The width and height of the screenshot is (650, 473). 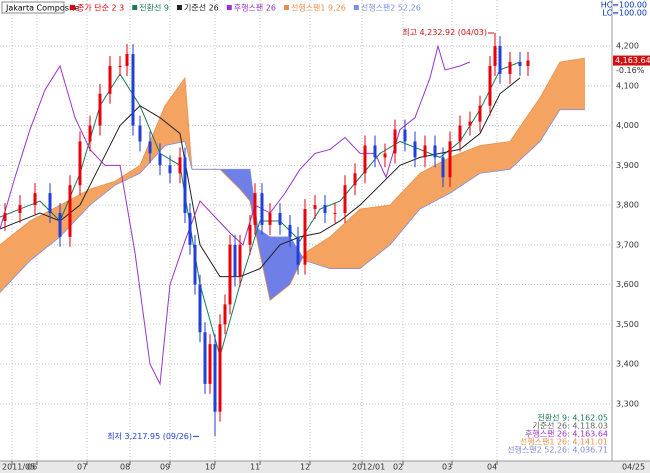 I want to click on x-tick-label: 09, so click(x=165, y=467).